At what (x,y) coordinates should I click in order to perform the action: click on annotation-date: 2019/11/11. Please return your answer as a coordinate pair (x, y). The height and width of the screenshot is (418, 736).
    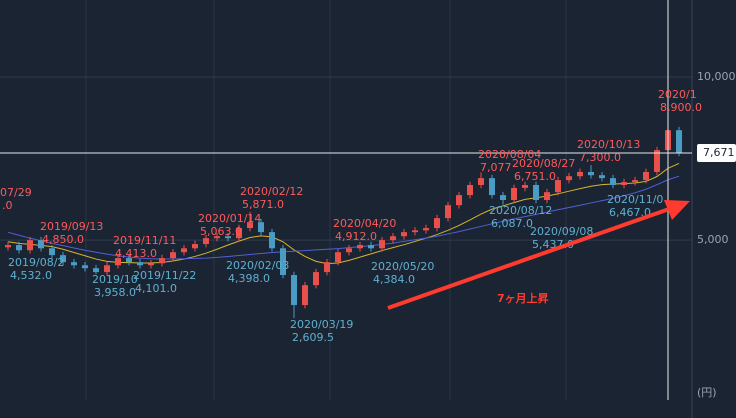
    Looking at the image, I should click on (144, 240).